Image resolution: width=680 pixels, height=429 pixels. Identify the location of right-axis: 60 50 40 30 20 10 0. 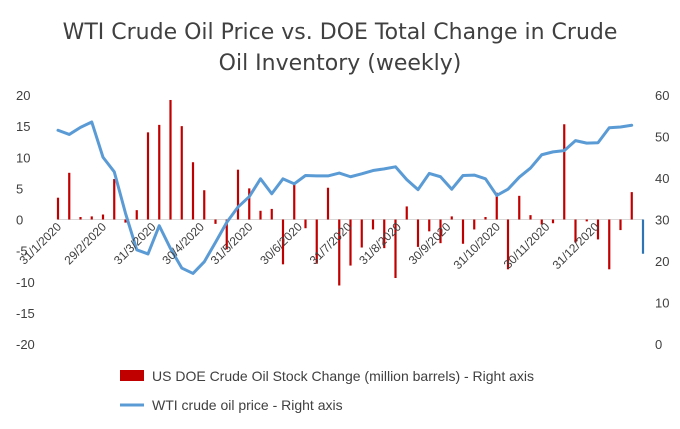
(662, 220).